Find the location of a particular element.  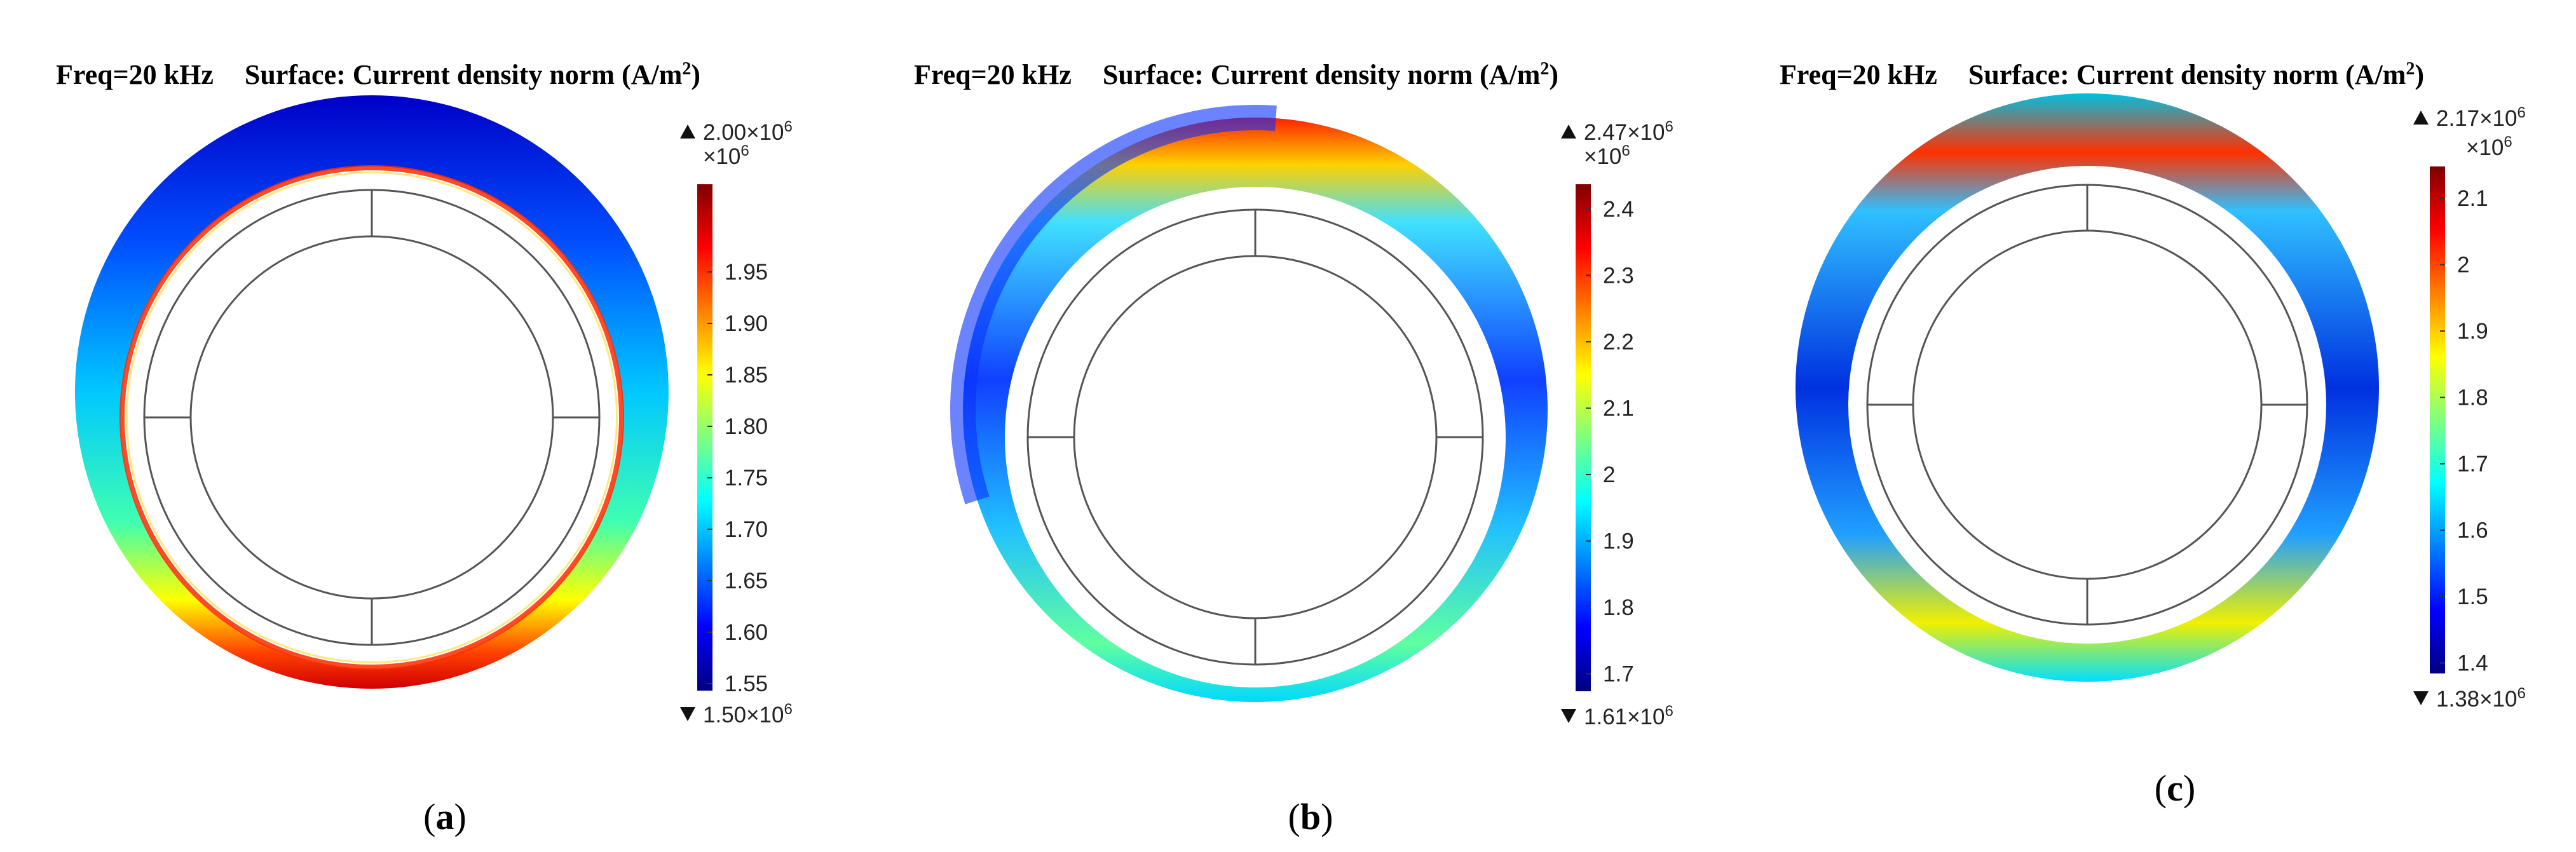

panel-a-max: 2.00×10⁶ is located at coordinates (748, 131).